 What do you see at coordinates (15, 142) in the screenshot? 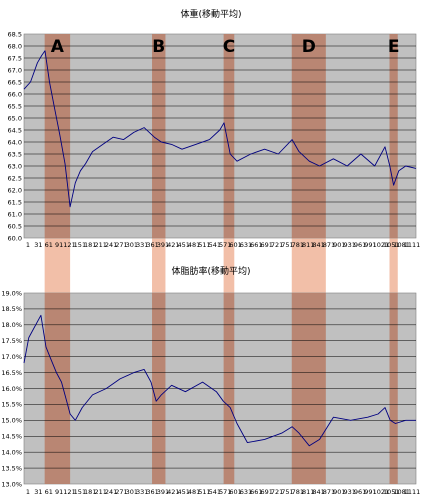
I see `y-tick-label: 64.0` at bounding box center [15, 142].